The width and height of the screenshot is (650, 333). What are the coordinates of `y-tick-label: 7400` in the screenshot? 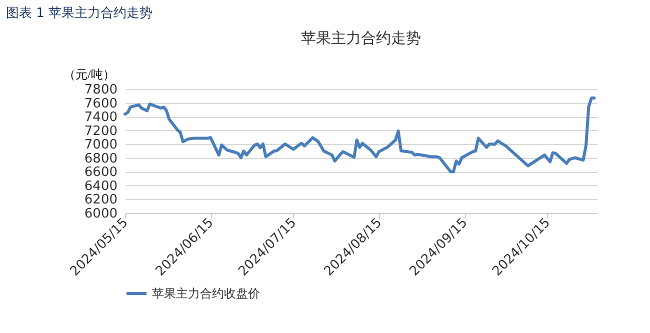 It's located at (101, 118).